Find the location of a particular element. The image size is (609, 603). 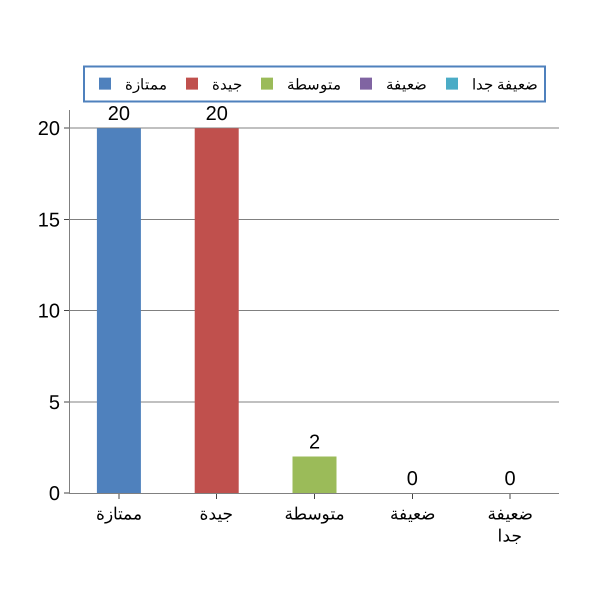

legend-label: ضعيفة is located at coordinates (406, 85).